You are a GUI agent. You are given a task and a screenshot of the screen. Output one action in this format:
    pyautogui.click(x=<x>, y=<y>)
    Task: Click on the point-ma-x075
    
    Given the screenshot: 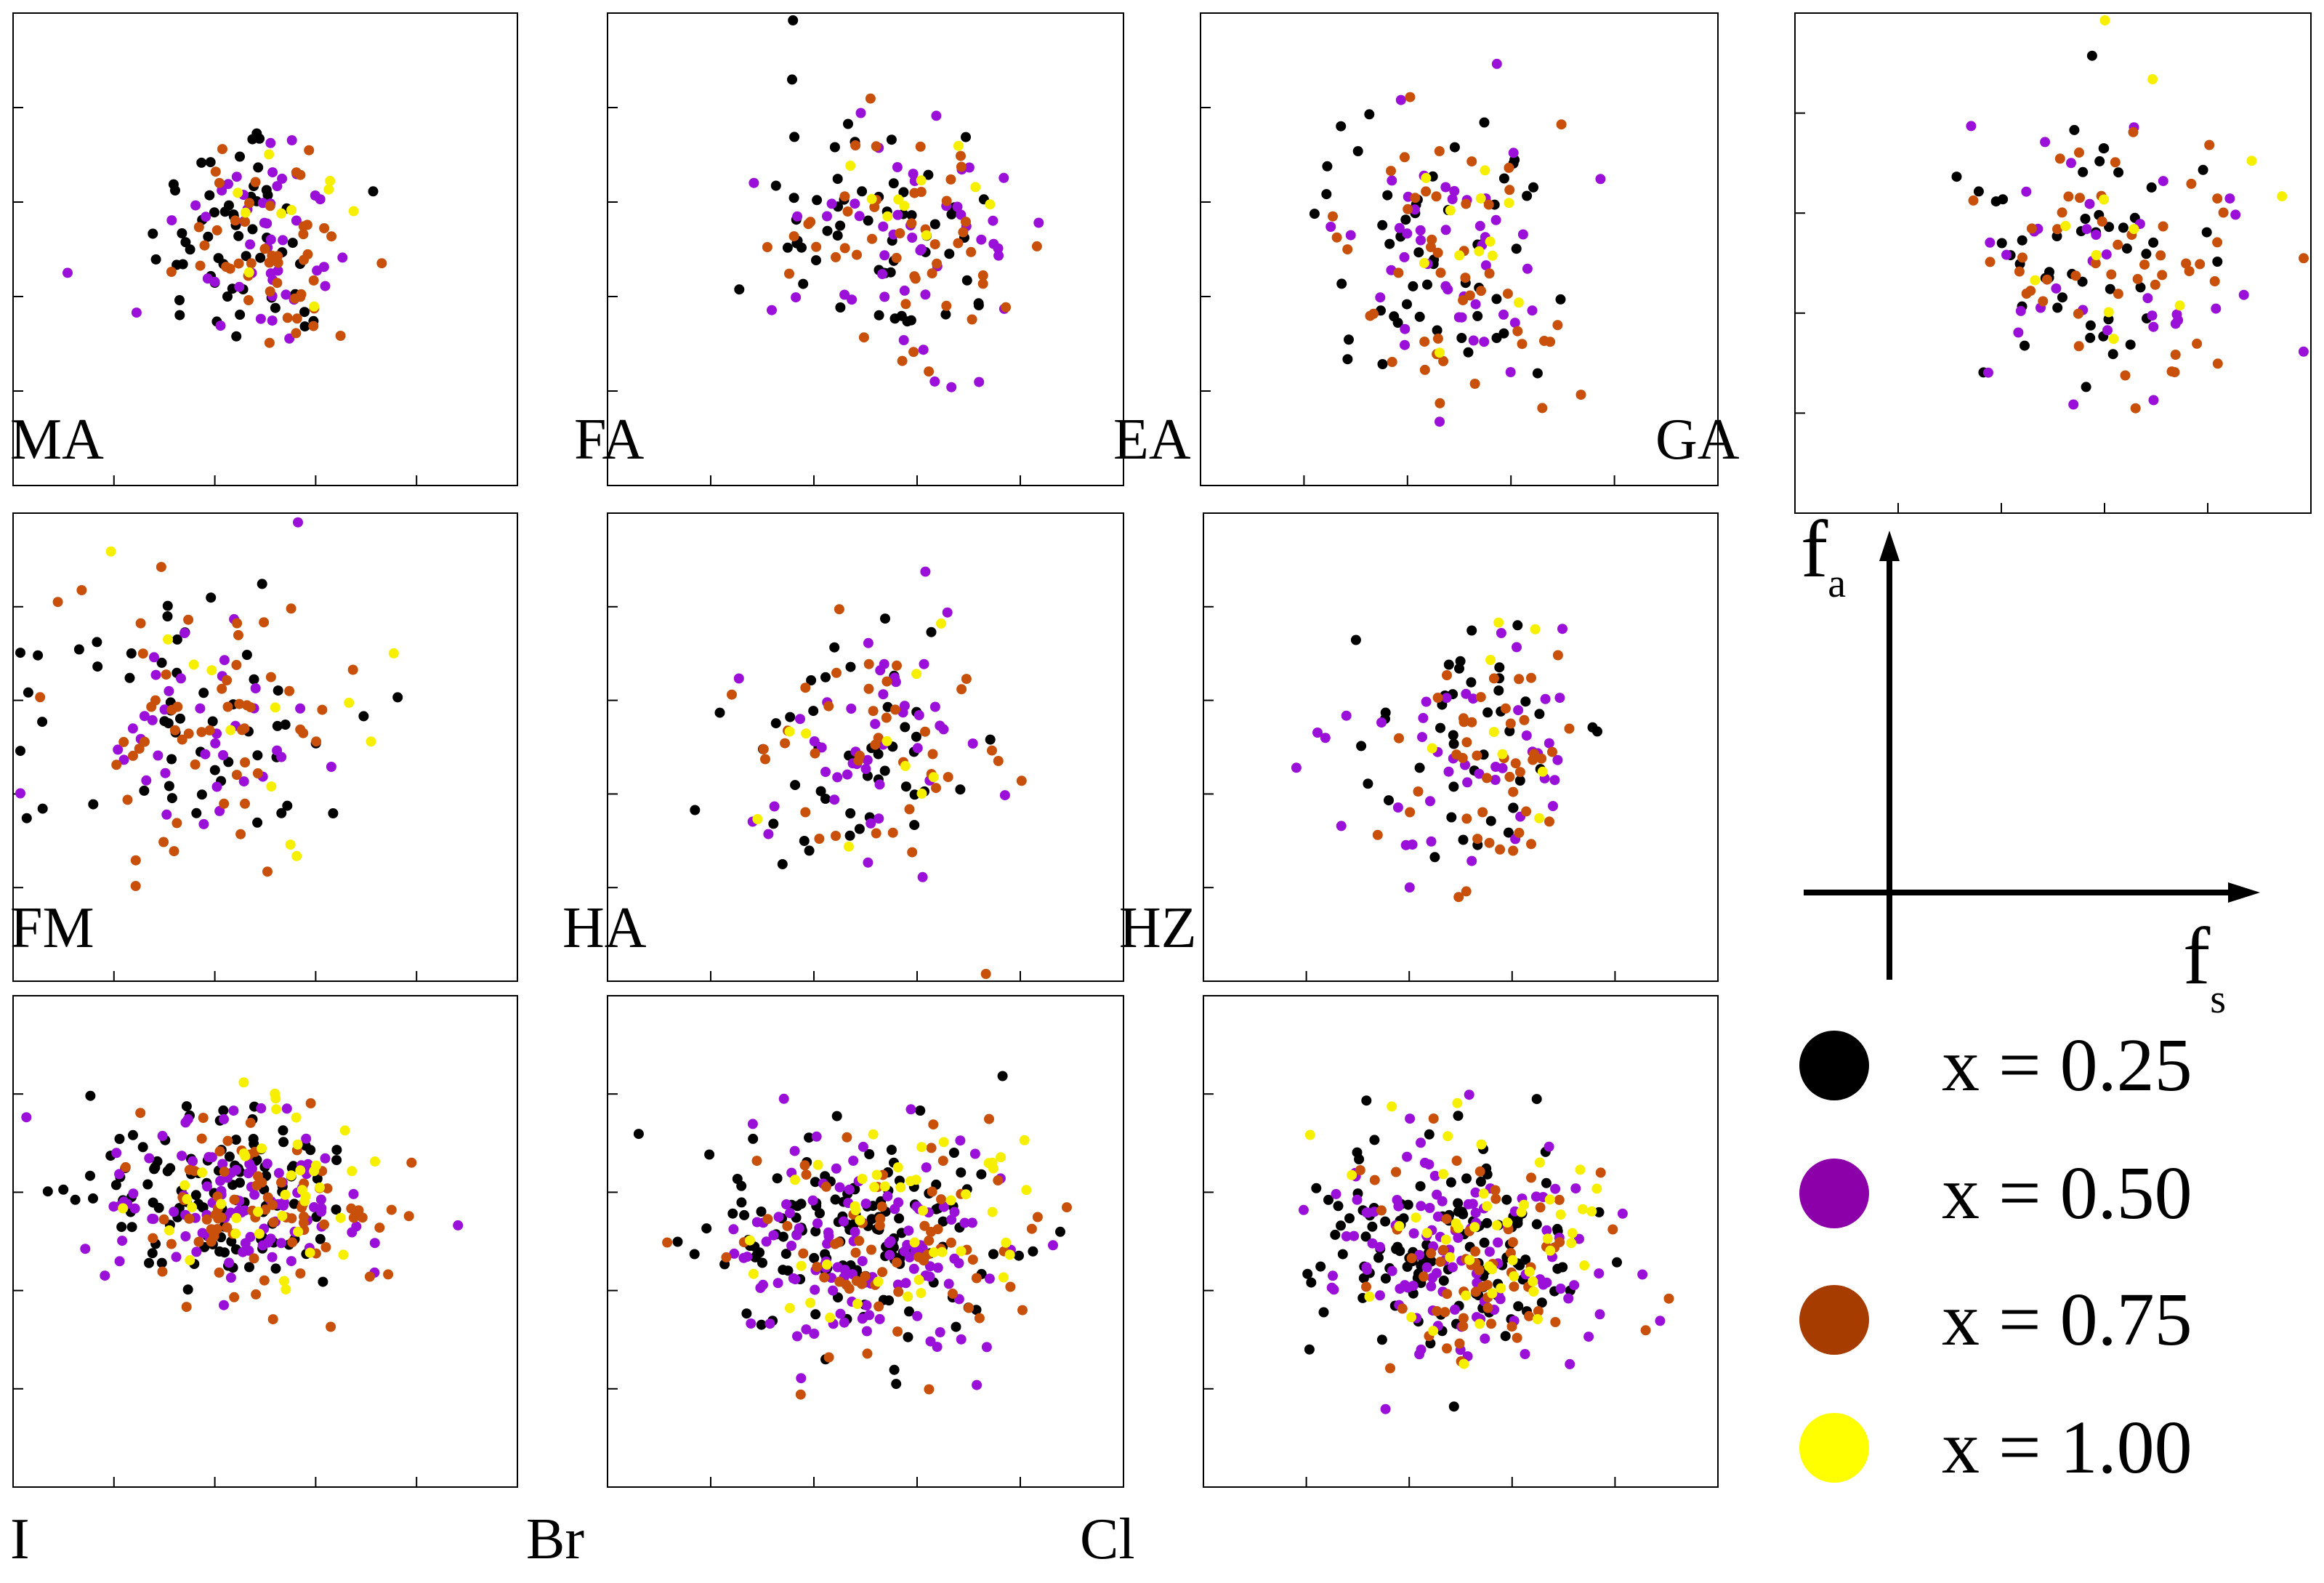 What is the action you would take?
    pyautogui.click(x=277, y=283)
    